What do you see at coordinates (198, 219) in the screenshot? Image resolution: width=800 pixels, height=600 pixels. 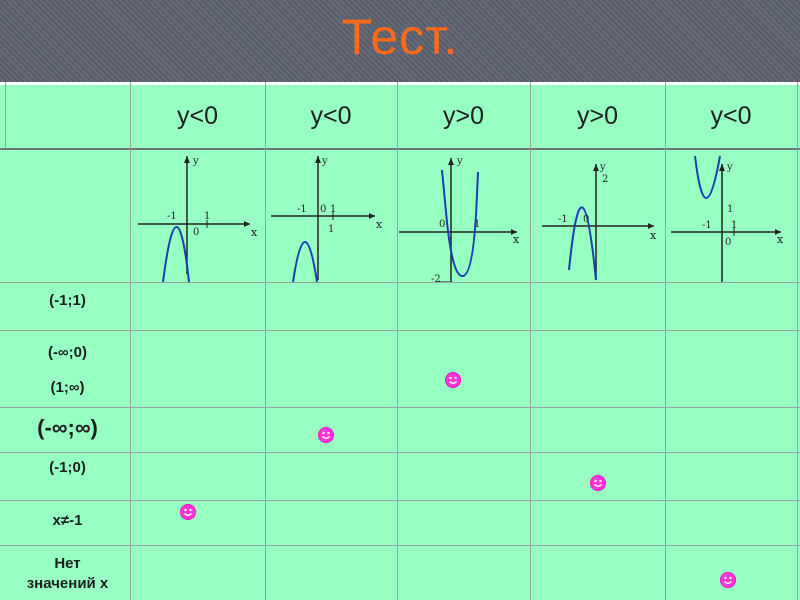 I see `graph-1: y x -1 1 0` at bounding box center [198, 219].